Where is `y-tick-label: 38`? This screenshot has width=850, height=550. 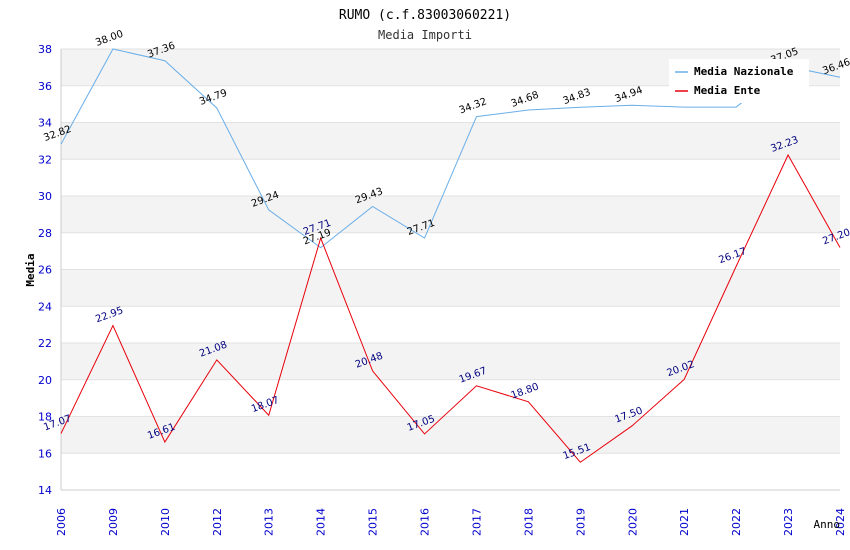
y-tick-label: 38 is located at coordinates (45, 49).